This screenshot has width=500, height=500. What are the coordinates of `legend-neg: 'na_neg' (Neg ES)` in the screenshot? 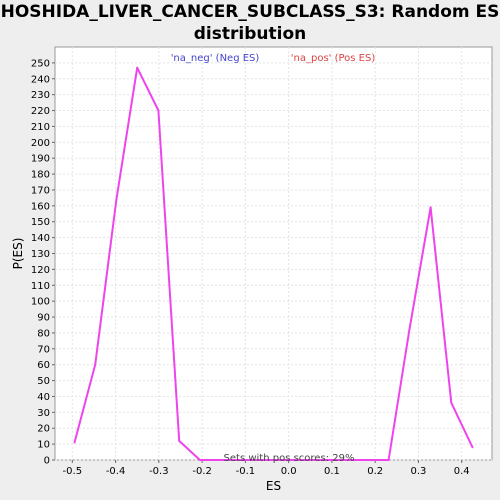 It's located at (215, 58).